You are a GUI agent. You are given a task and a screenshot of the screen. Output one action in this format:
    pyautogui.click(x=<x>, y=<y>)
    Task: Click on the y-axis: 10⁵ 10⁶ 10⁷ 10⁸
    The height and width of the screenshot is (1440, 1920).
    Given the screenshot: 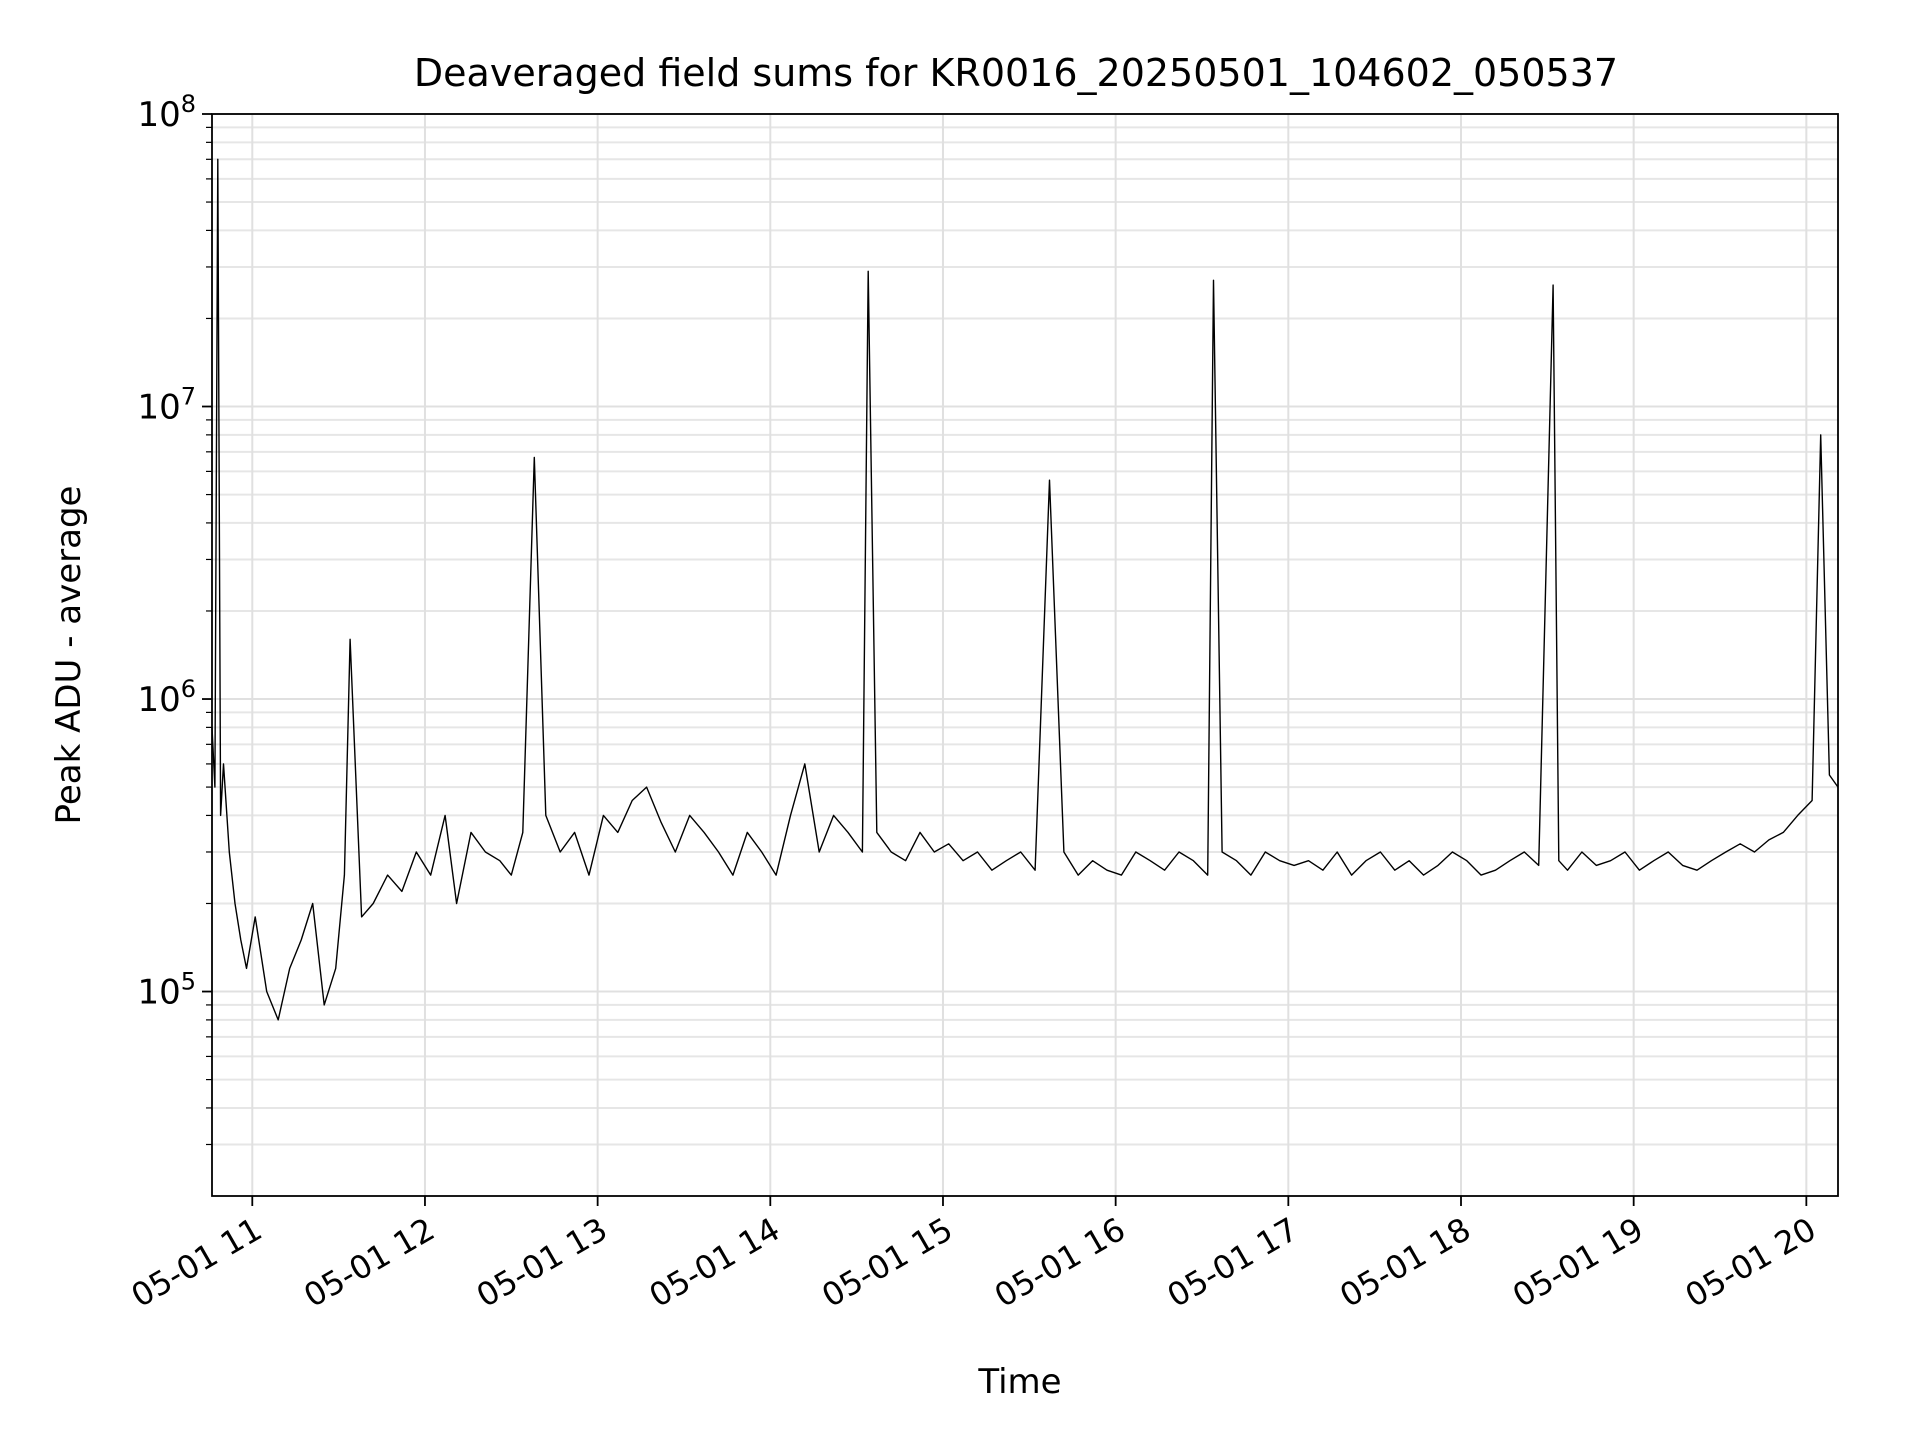 What is the action you would take?
    pyautogui.click(x=174, y=618)
    